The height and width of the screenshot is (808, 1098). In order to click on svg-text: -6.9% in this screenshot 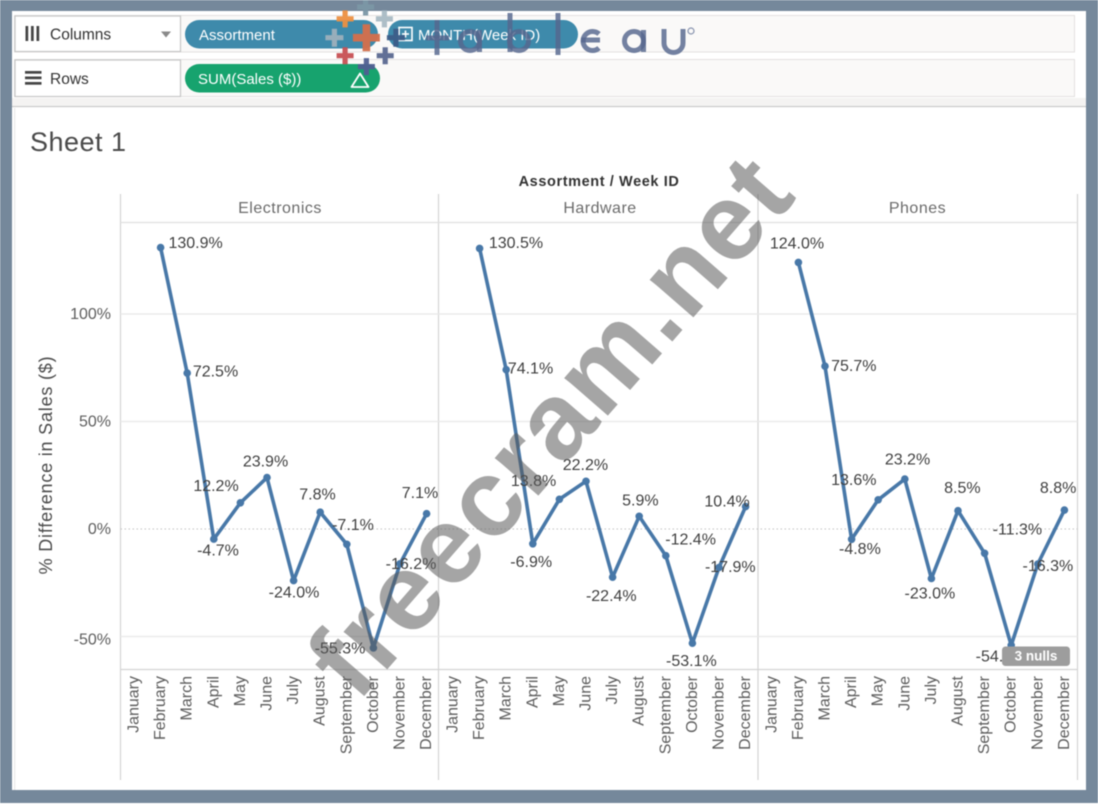, I will do `click(531, 562)`.